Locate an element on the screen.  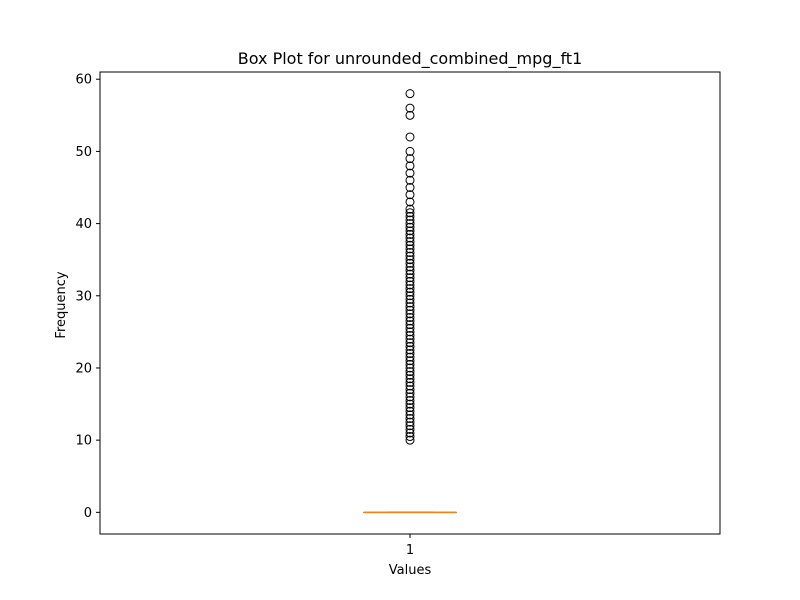
x-tick-label: 1 is located at coordinates (410, 550).